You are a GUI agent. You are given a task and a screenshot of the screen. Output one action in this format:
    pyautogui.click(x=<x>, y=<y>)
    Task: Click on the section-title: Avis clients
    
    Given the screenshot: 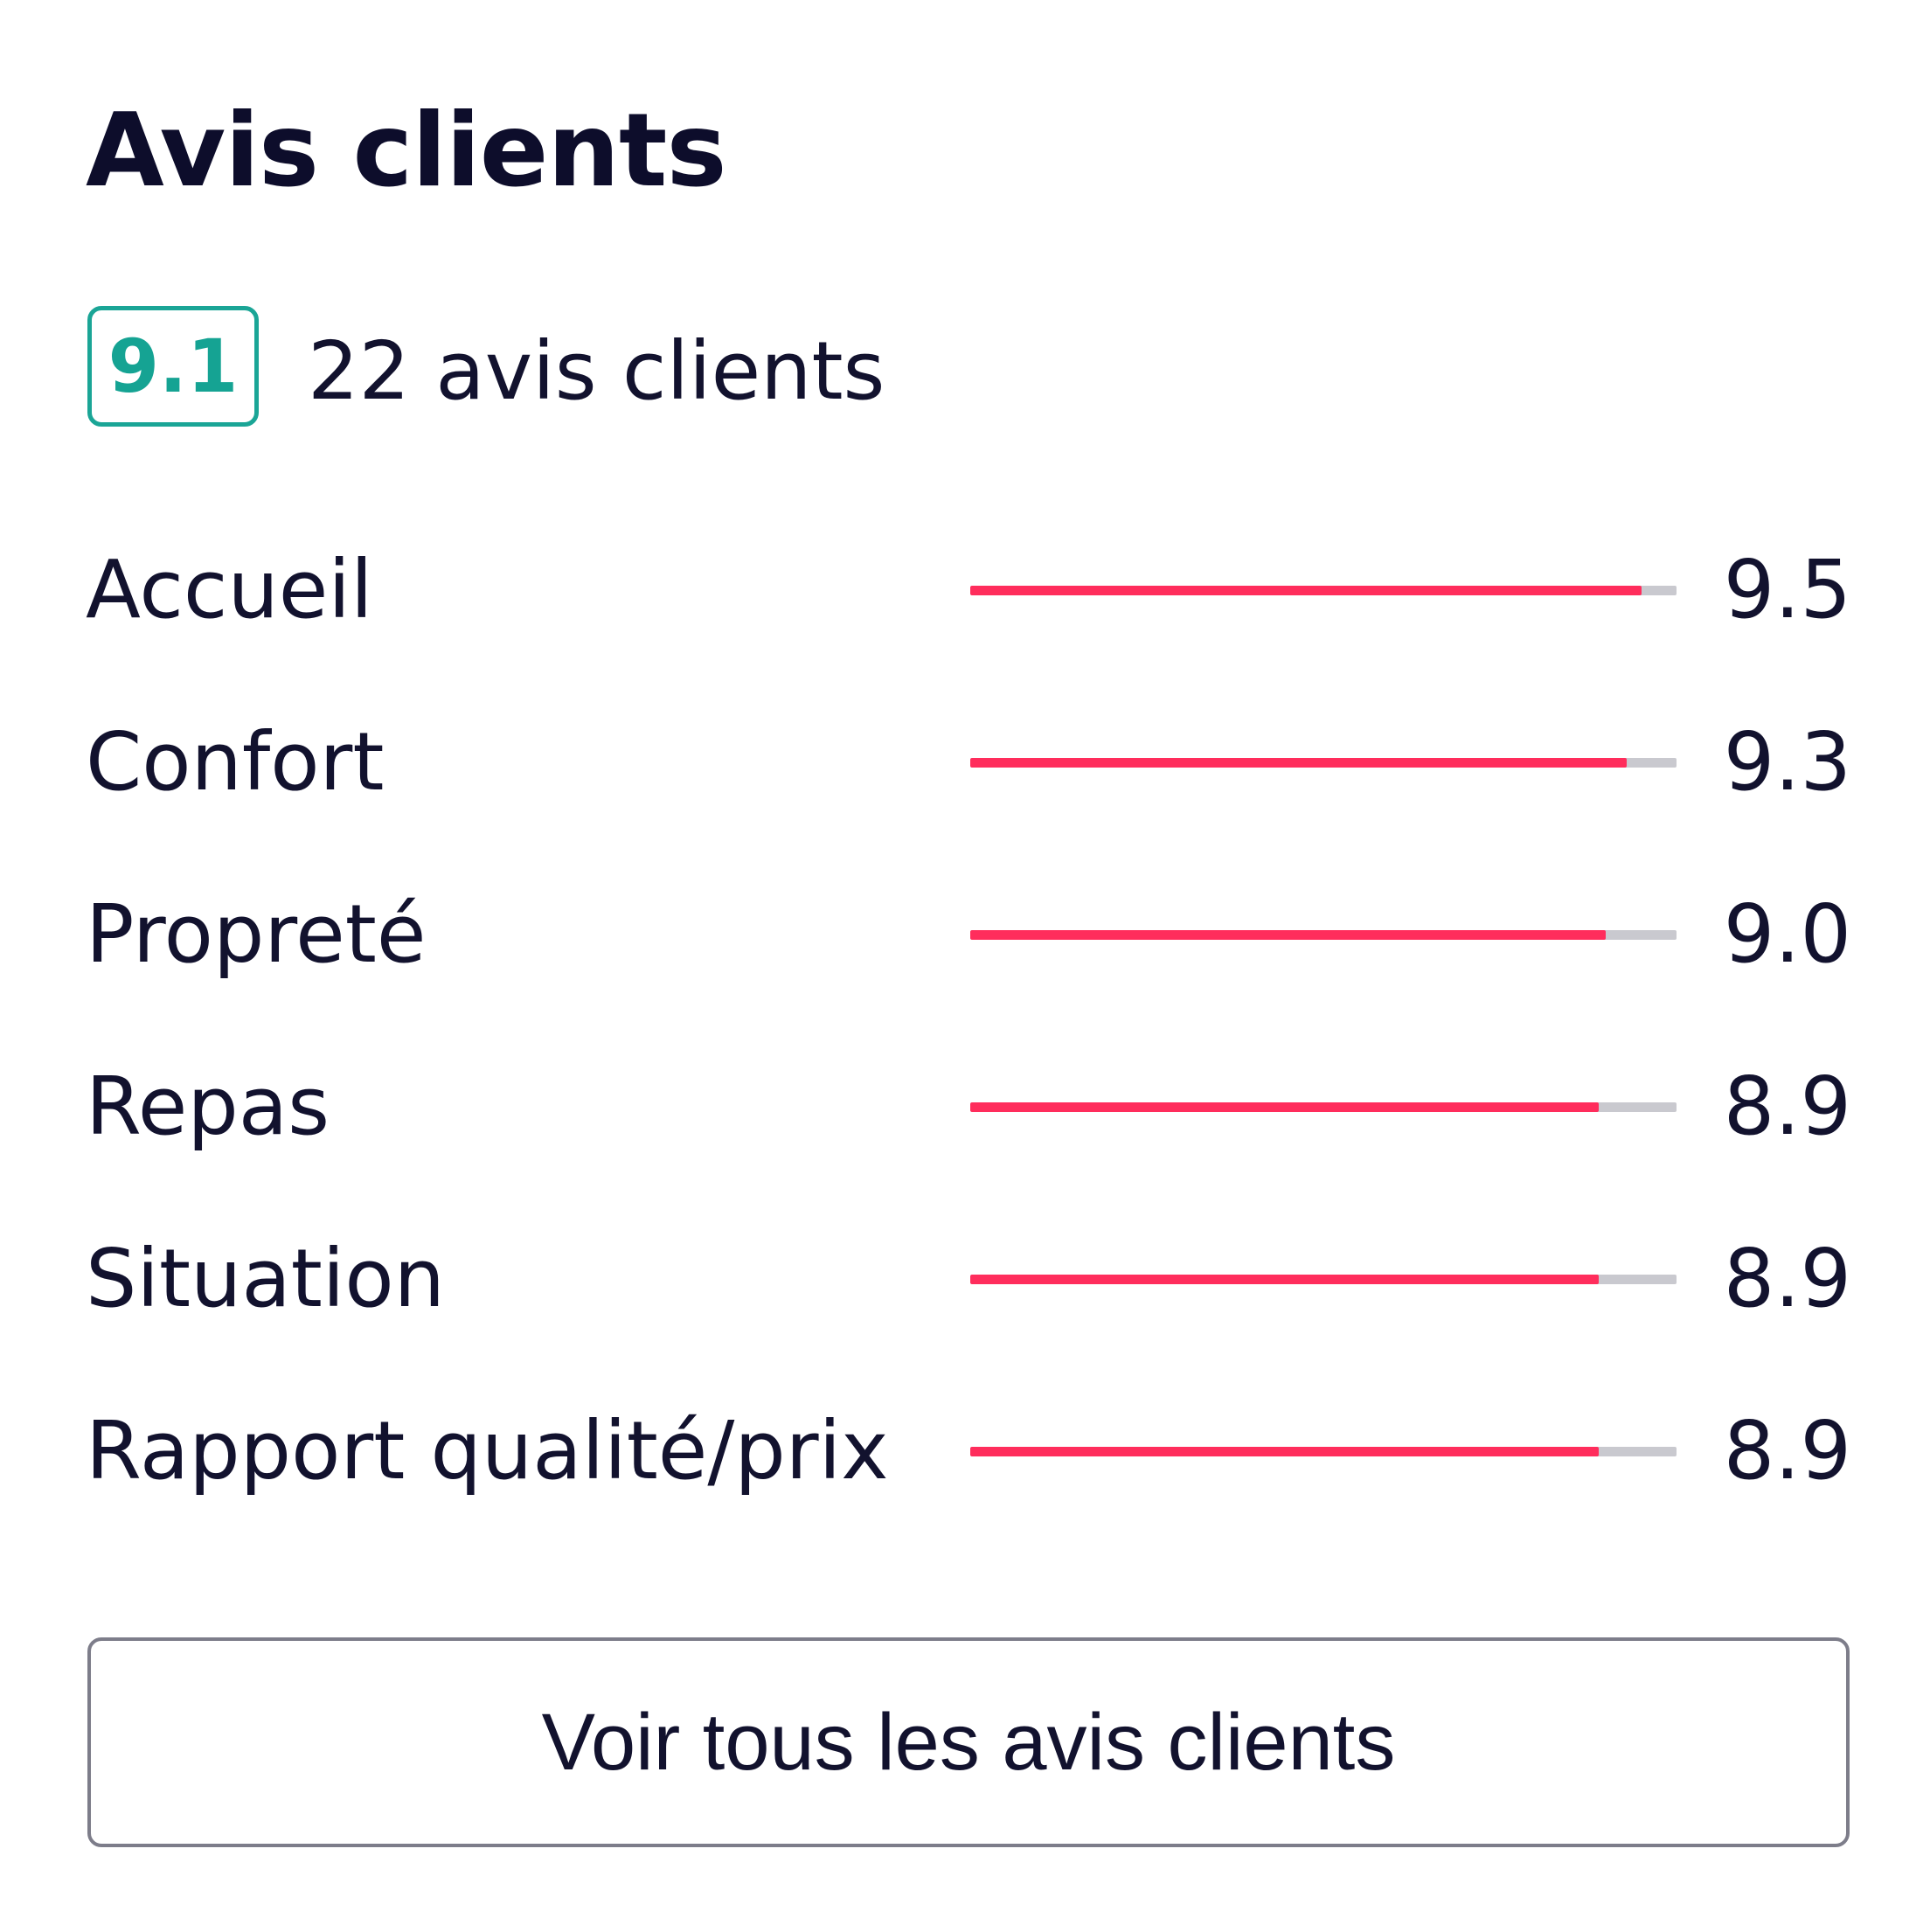 What is the action you would take?
    pyautogui.click(x=406, y=151)
    